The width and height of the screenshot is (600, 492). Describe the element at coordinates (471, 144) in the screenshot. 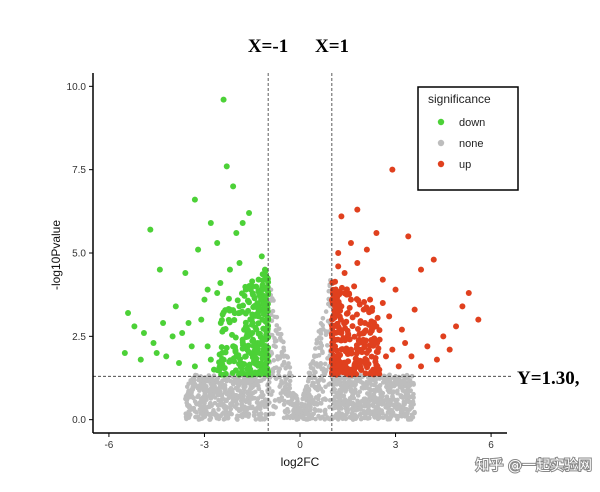

I see `legend-label-none: none` at that location.